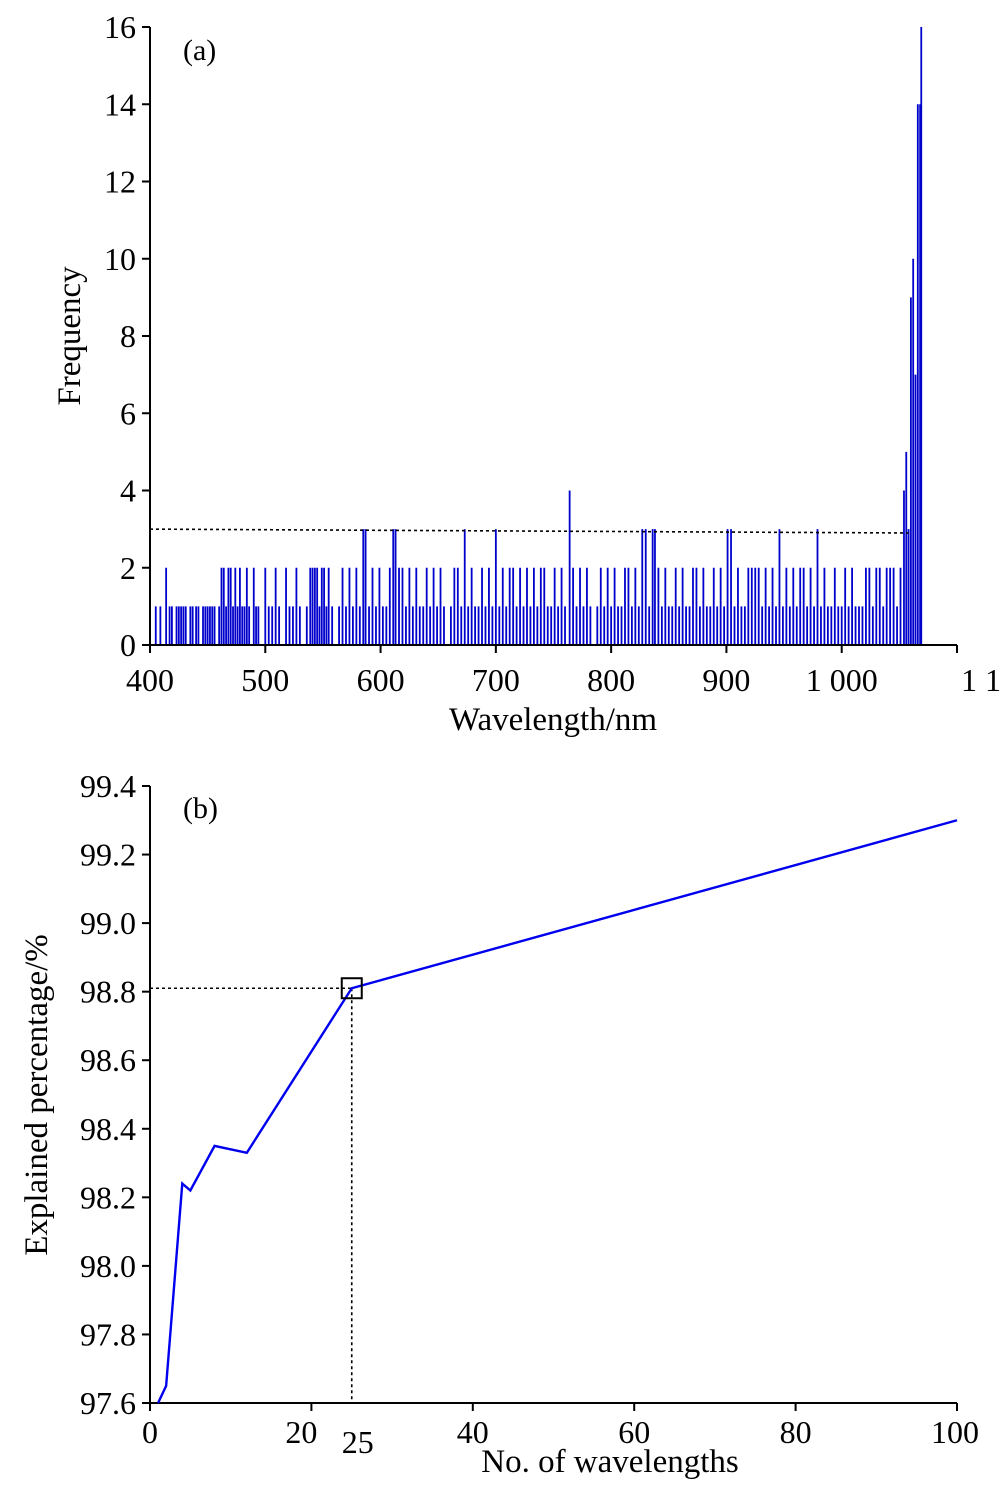  Describe the element at coordinates (127, 336) in the screenshot. I see `panel-a-y-ticks: 0 2 4 6 8 10 12 14 16` at that location.